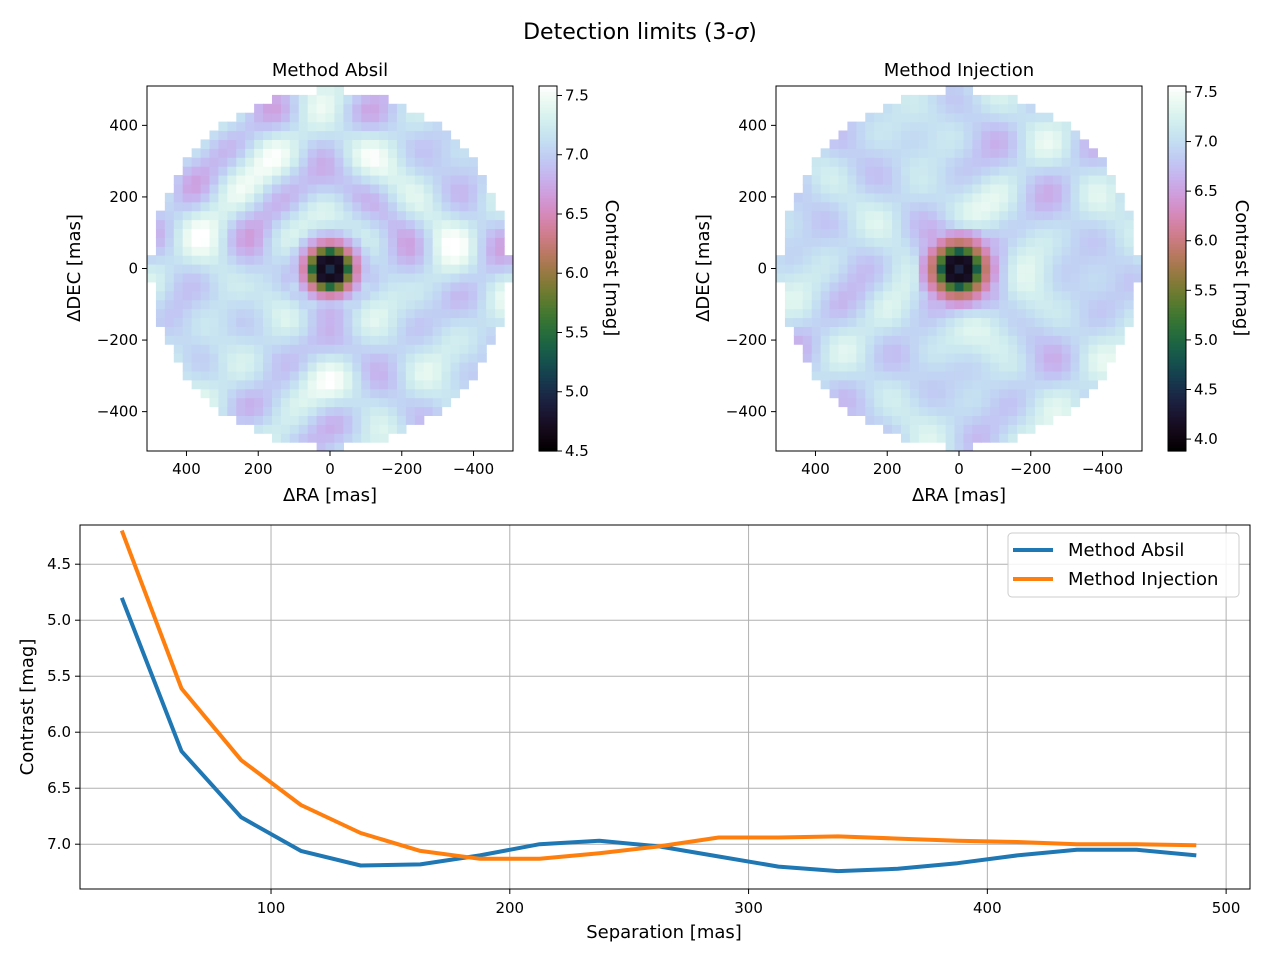  Describe the element at coordinates (746, 412) in the screenshot. I see `y-tick-label: −400` at that location.